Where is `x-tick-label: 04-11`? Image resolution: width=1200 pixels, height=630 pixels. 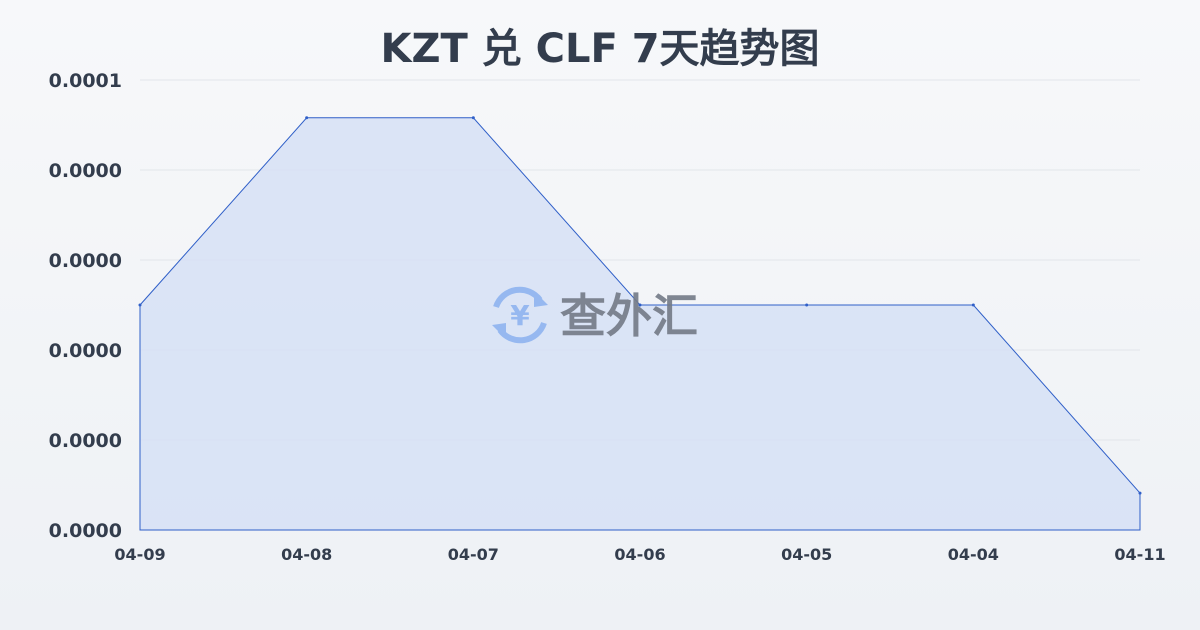 x-tick-label: 04-11 is located at coordinates (1139, 554).